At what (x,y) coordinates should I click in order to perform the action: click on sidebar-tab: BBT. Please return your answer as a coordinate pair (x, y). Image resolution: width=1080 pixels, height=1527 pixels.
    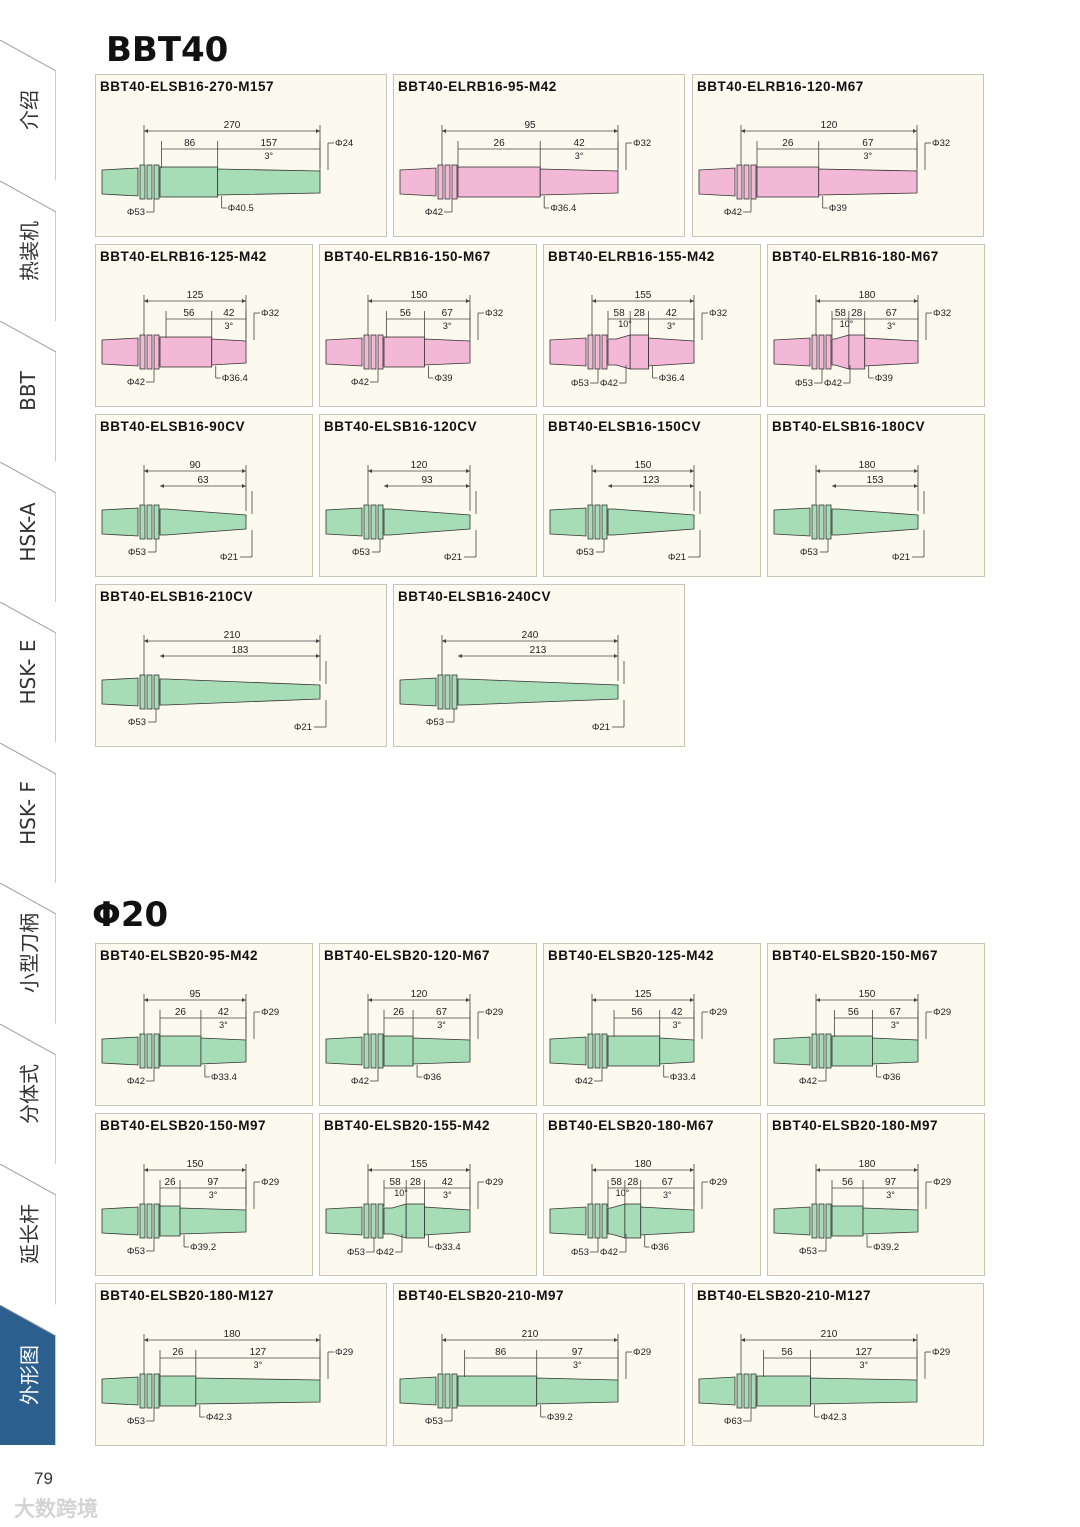
    Looking at the image, I should click on (28, 391).